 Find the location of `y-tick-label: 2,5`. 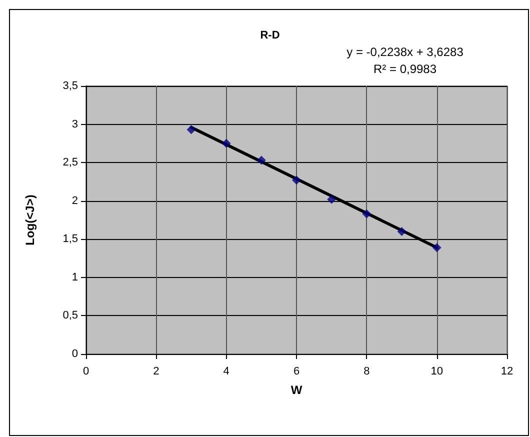

y-tick-label: 2,5 is located at coordinates (70, 162).